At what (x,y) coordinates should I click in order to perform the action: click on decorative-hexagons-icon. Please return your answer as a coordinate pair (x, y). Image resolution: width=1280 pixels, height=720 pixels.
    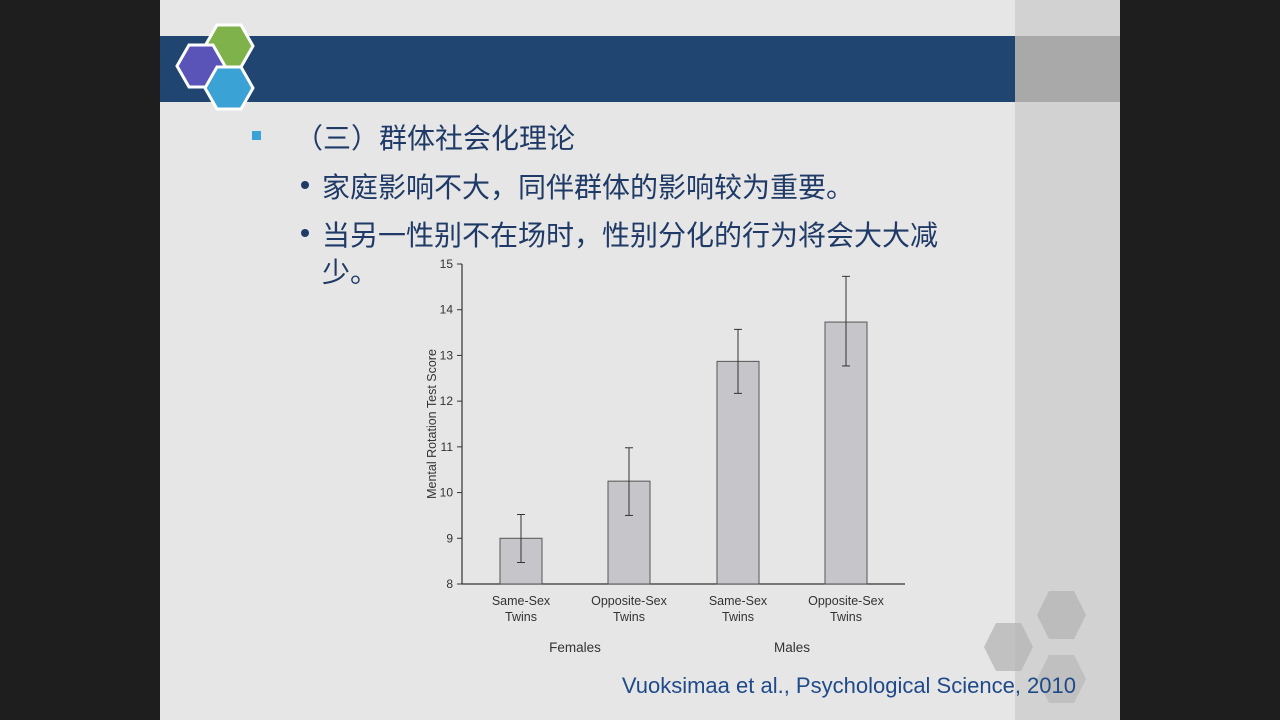
    Looking at the image, I should click on (1035, 647).